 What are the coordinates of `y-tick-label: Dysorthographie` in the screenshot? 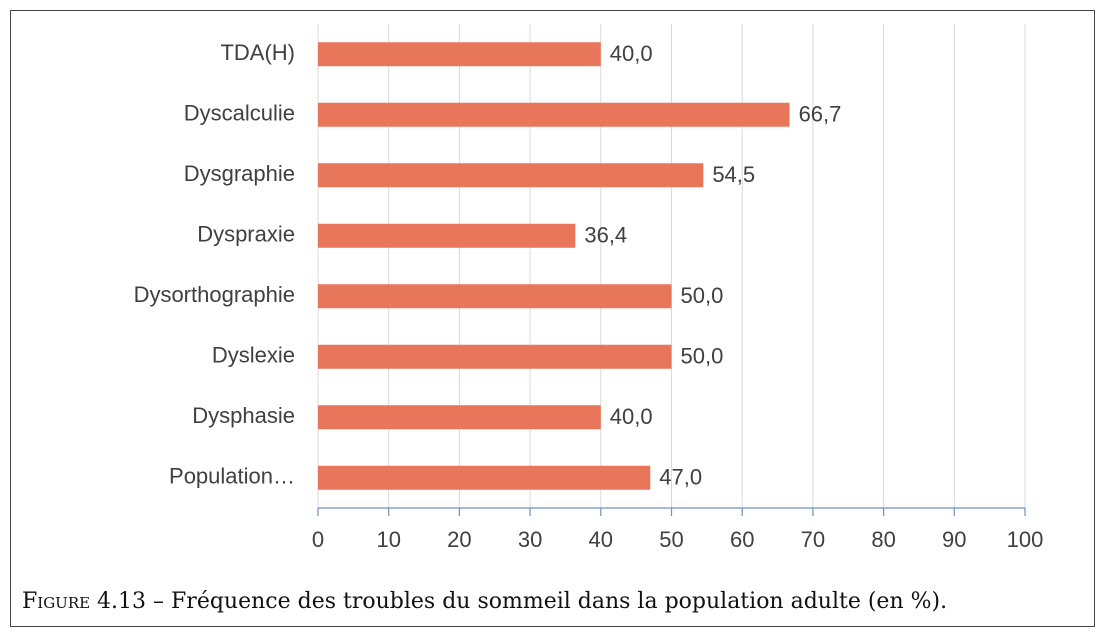 It's located at (214, 294).